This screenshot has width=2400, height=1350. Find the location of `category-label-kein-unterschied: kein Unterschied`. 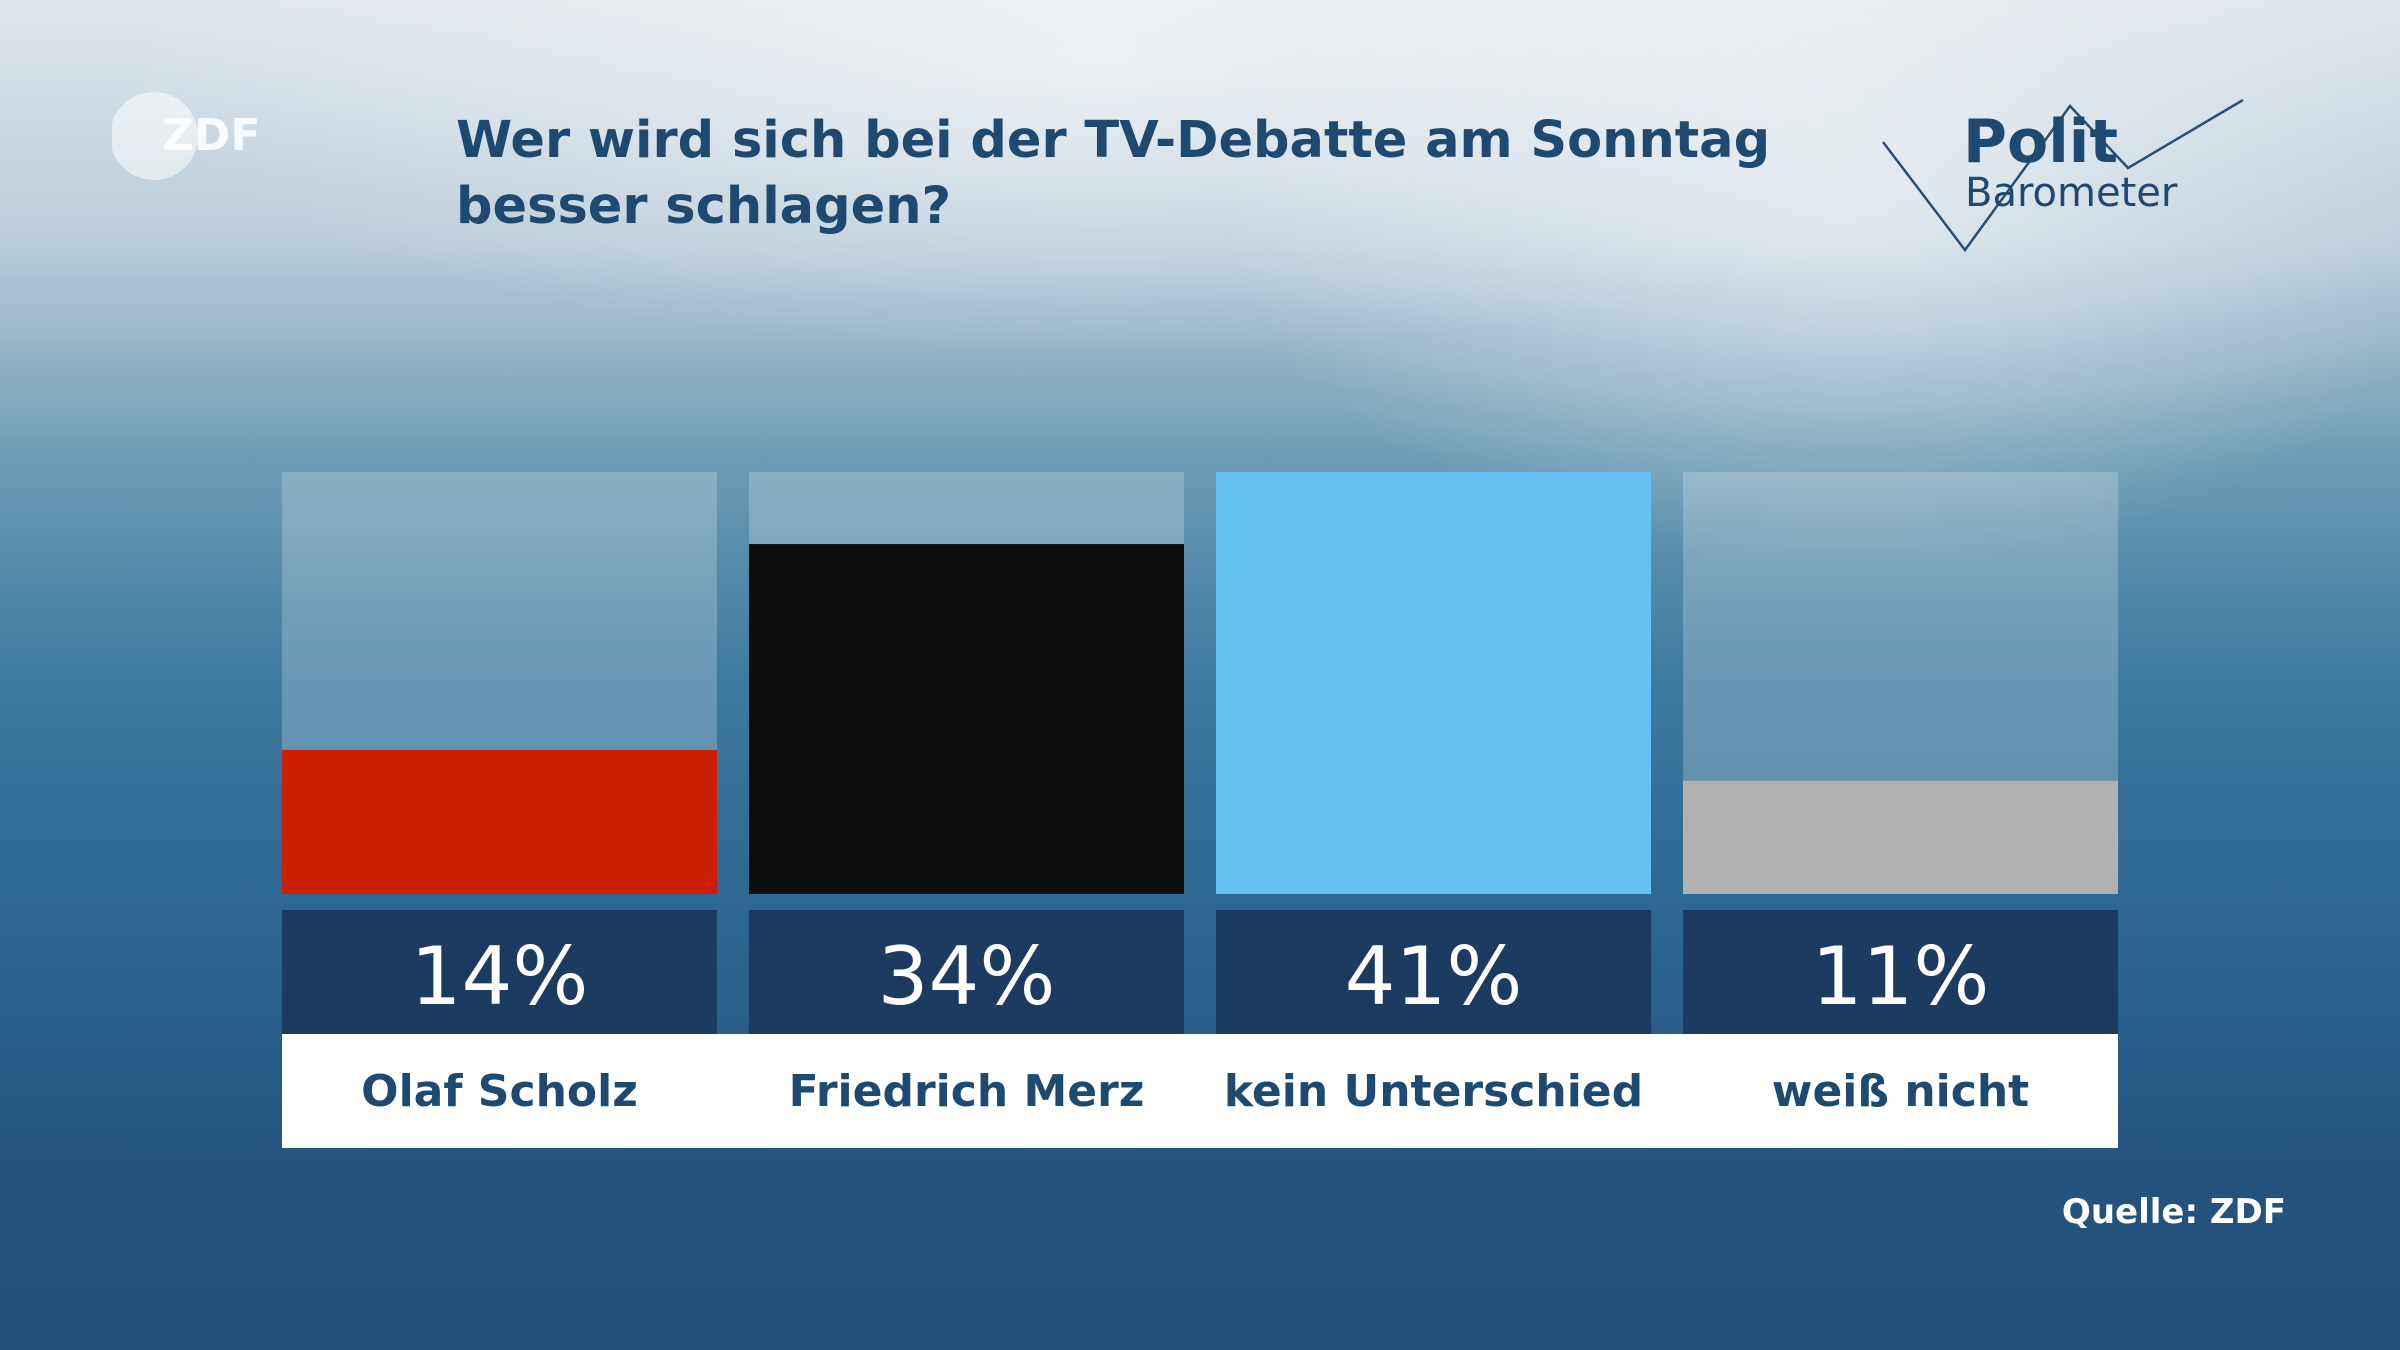

category-label-kein-unterschied: kein Unterschied is located at coordinates (1433, 1091).